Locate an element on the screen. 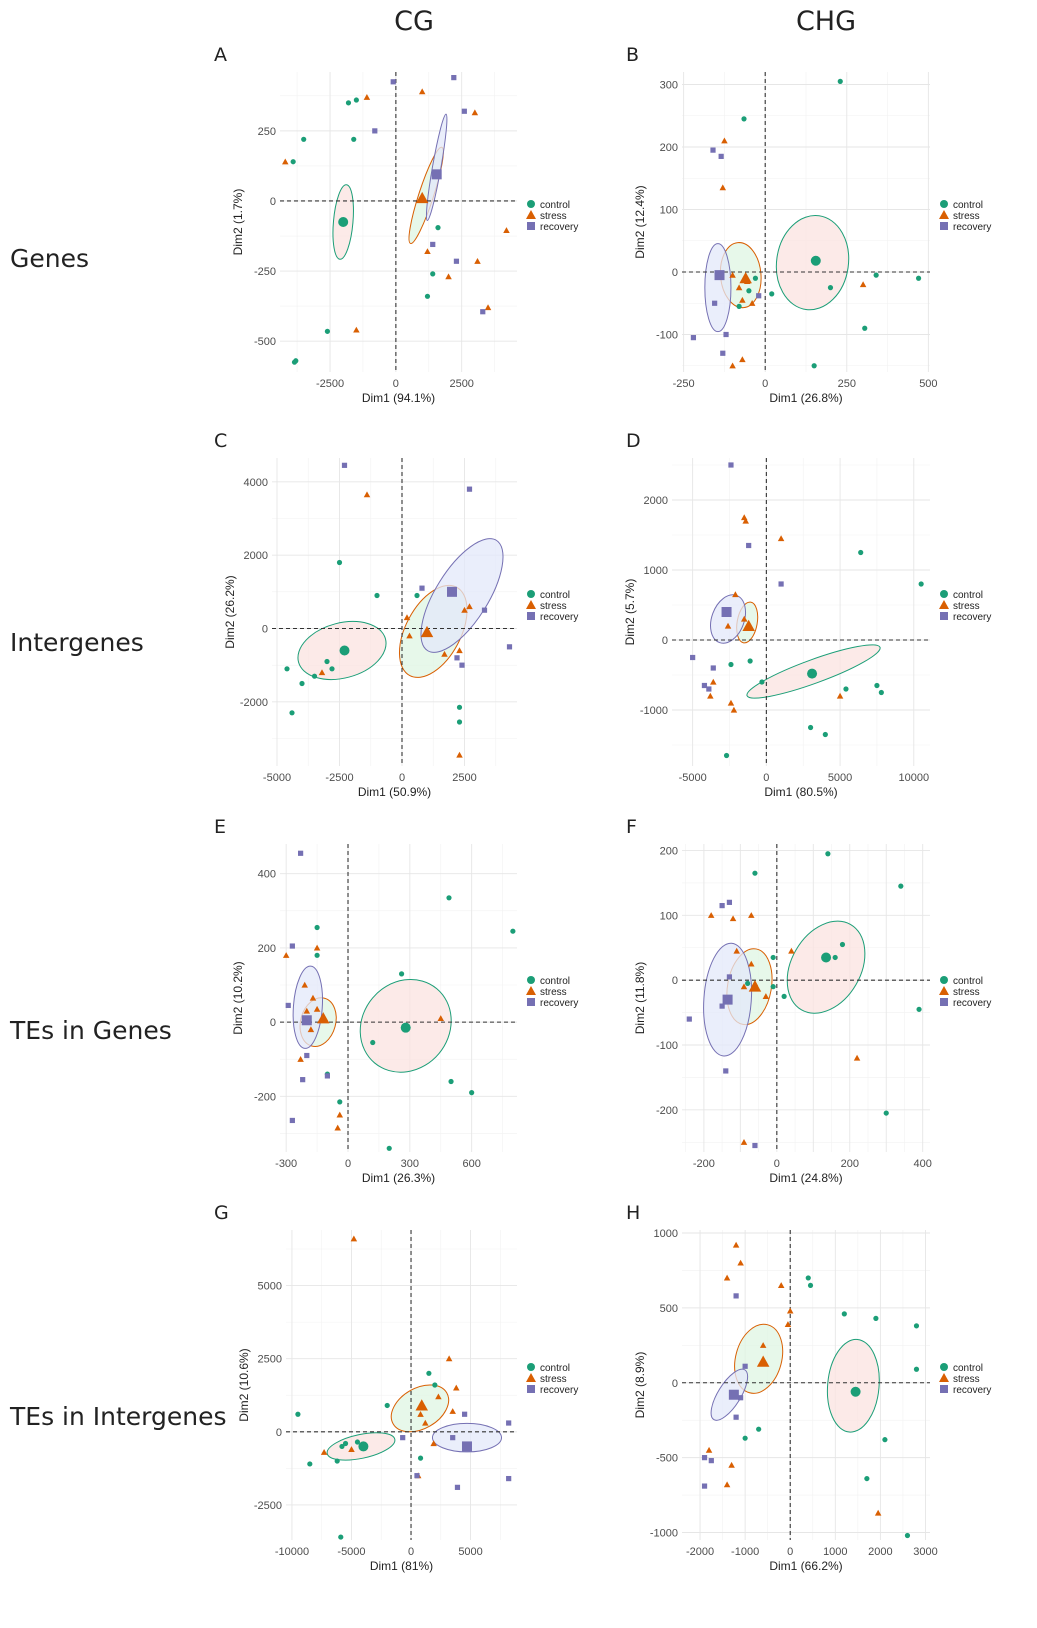 This screenshot has height=1628, width=1037. x-tick-label: 10000 is located at coordinates (913, 778).